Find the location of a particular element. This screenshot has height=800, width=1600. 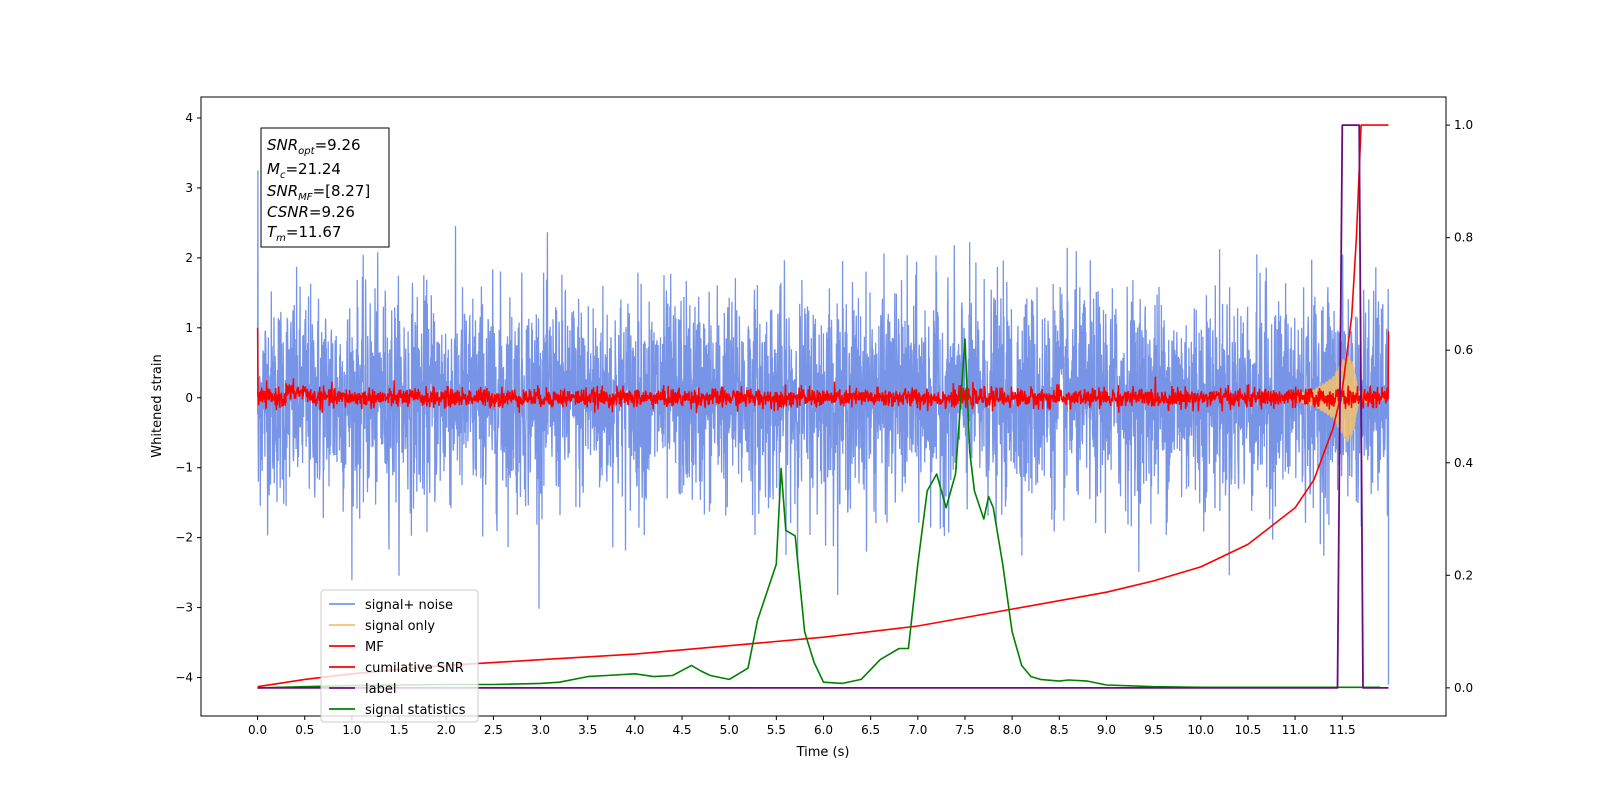

y-tick-label: −3 is located at coordinates (184, 608).